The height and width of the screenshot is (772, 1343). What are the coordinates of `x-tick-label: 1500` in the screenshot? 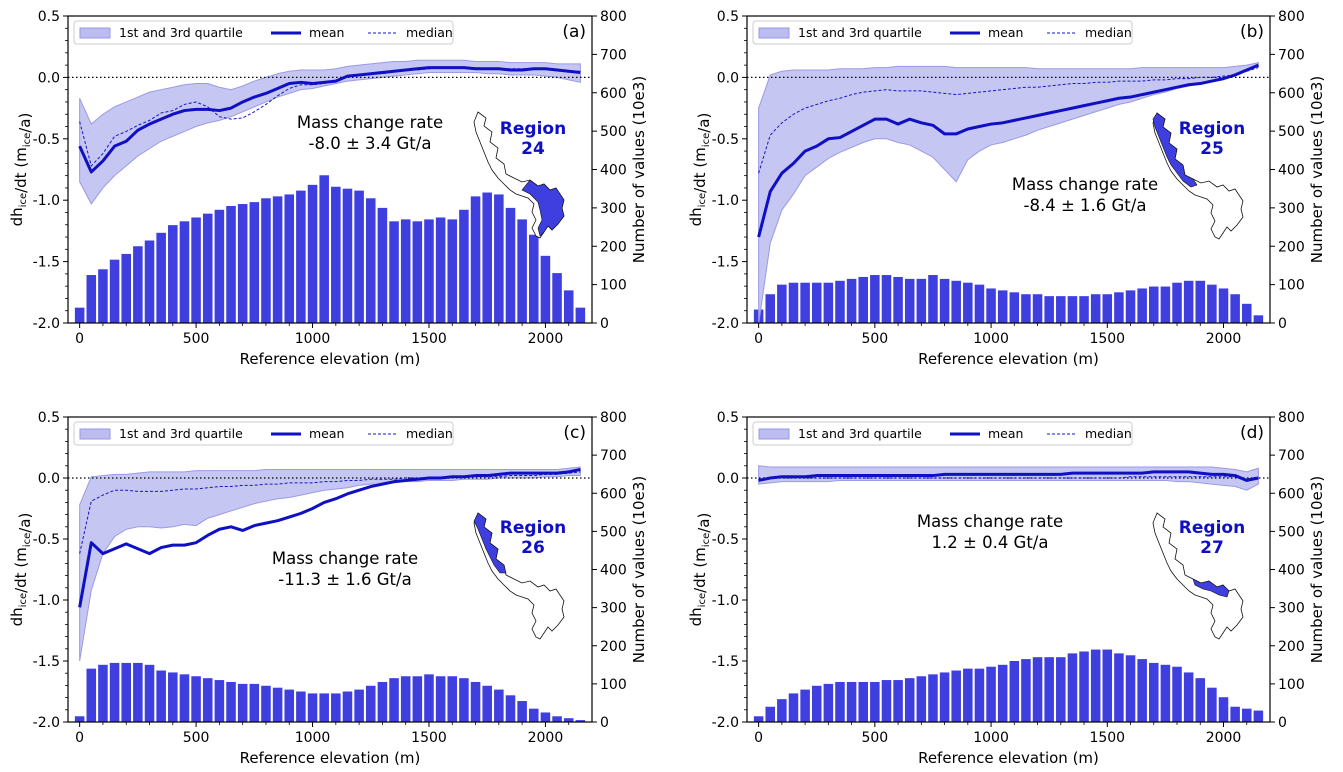 It's located at (429, 339).